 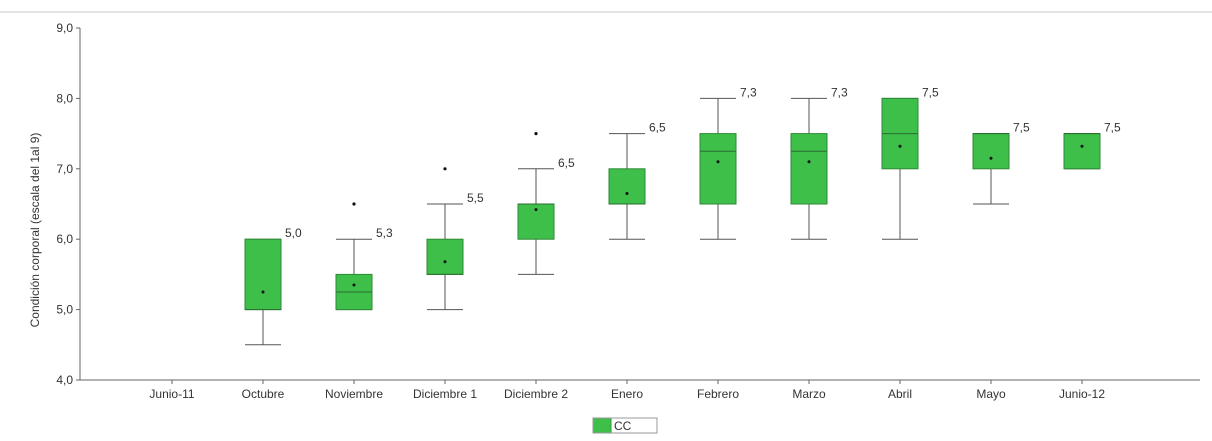 I want to click on x-tick-label: Abril, so click(x=900, y=394).